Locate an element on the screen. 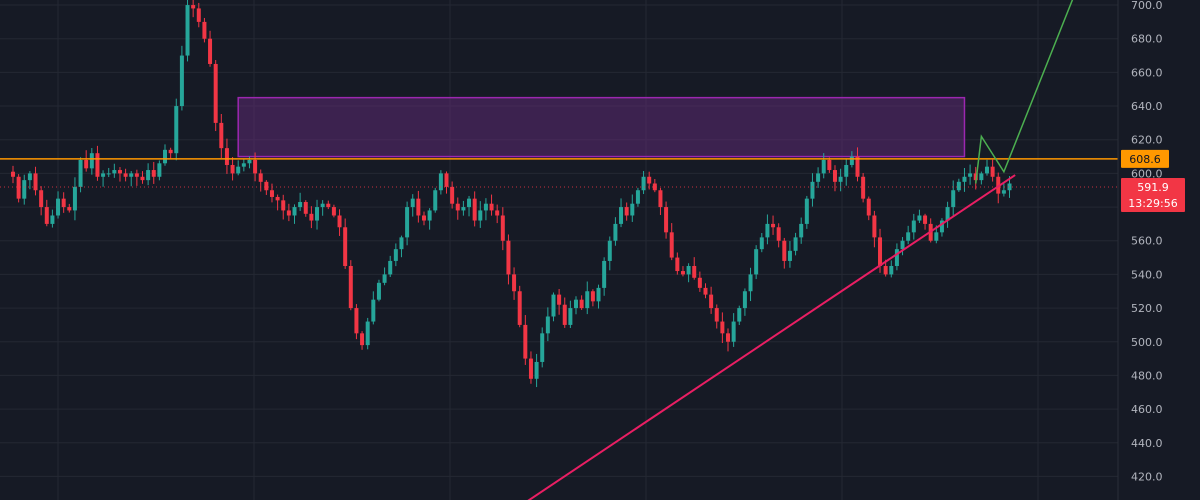 This screenshot has width=1200, height=500. resistance-price-tag: 608.6 is located at coordinates (1145, 158).